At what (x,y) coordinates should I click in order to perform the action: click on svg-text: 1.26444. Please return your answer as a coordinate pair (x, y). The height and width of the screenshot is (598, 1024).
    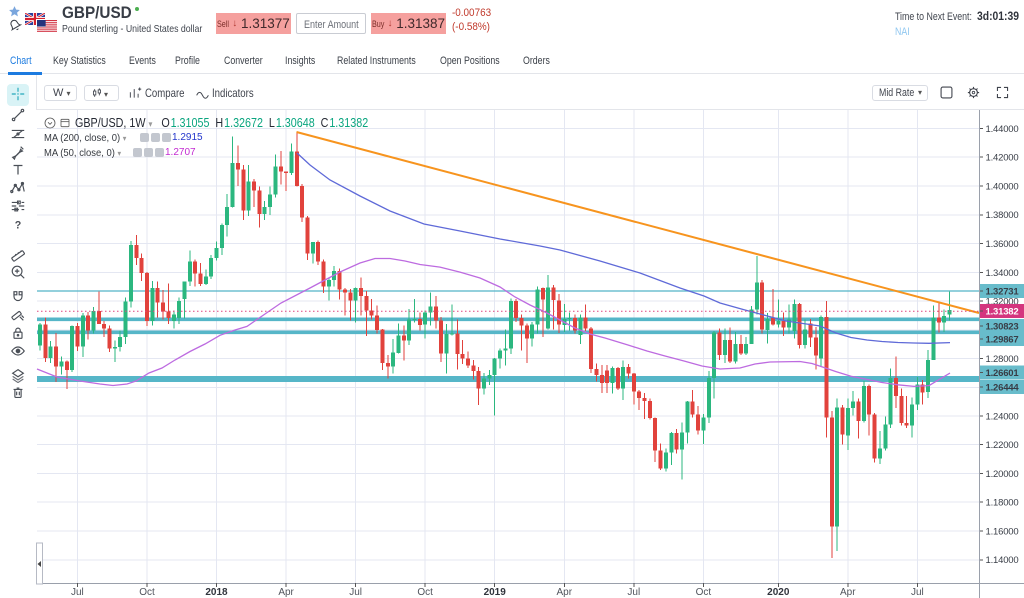
    Looking at the image, I should click on (1003, 388).